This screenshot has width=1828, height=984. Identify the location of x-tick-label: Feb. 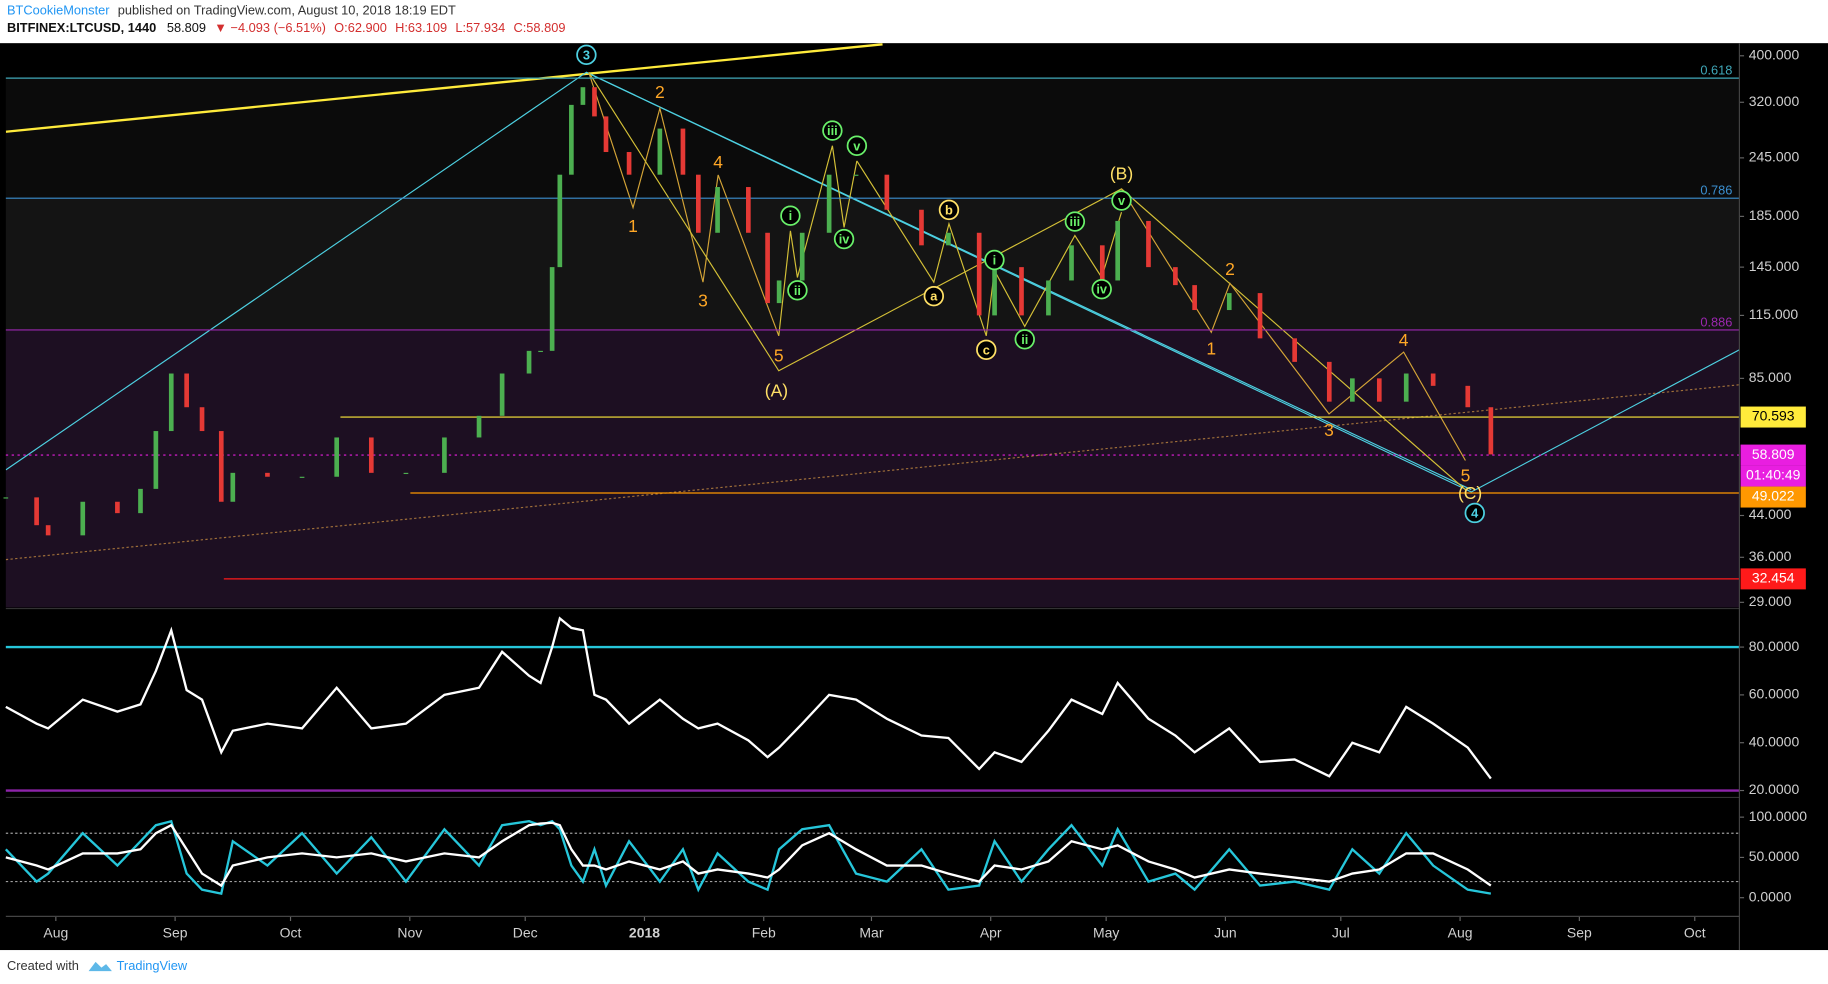
(764, 933).